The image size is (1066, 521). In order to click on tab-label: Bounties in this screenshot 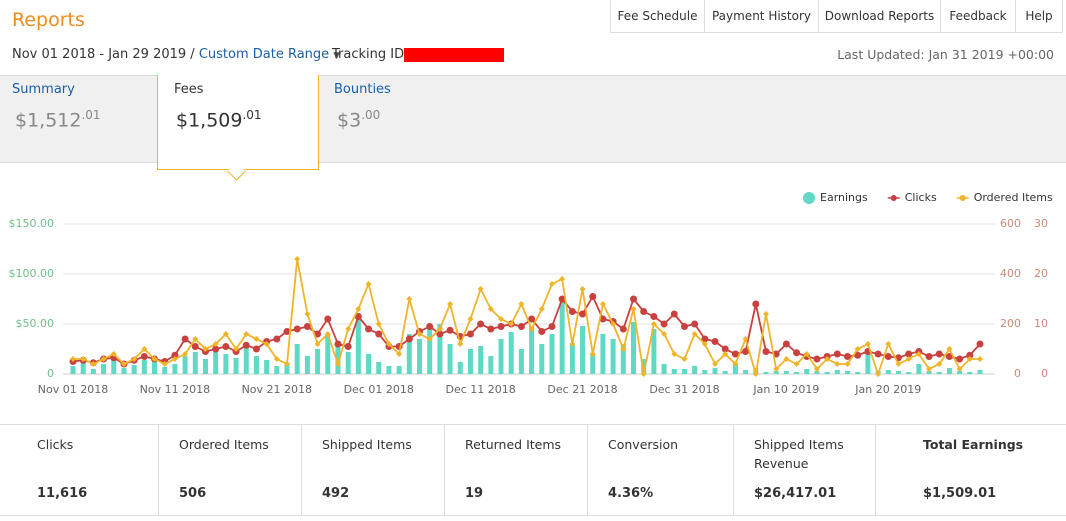, I will do `click(362, 89)`.